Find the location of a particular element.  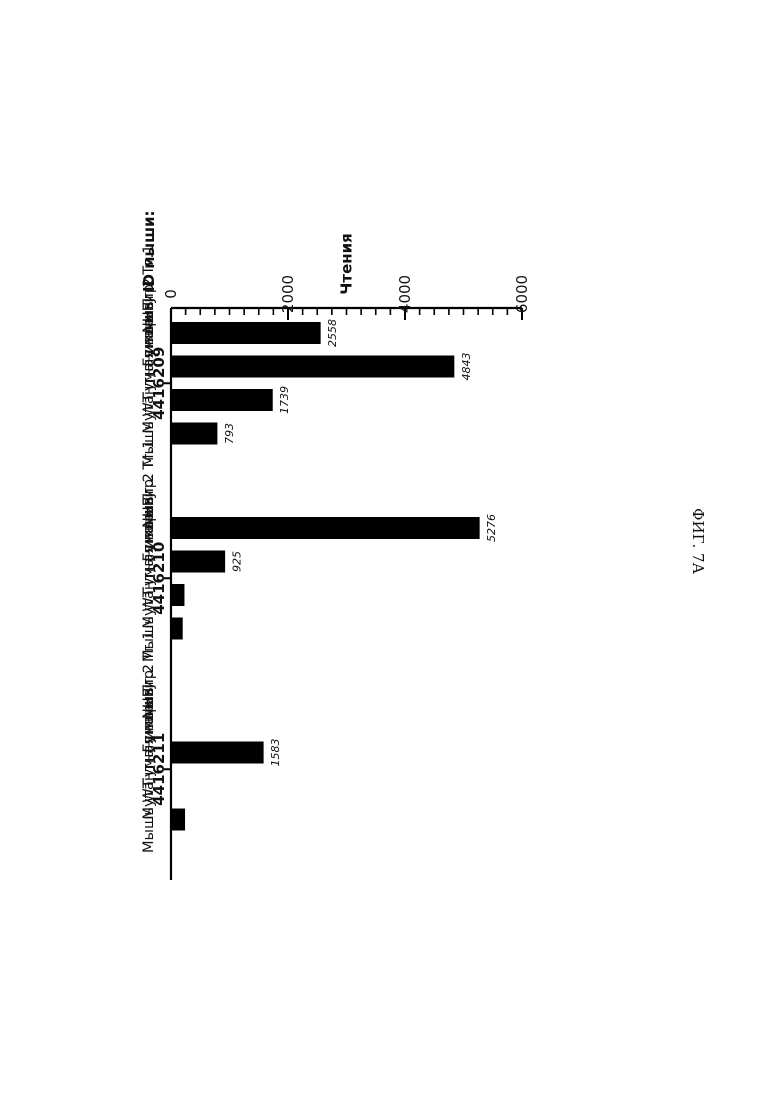

y-tick-label: 6000 is located at coordinates (522, 294).